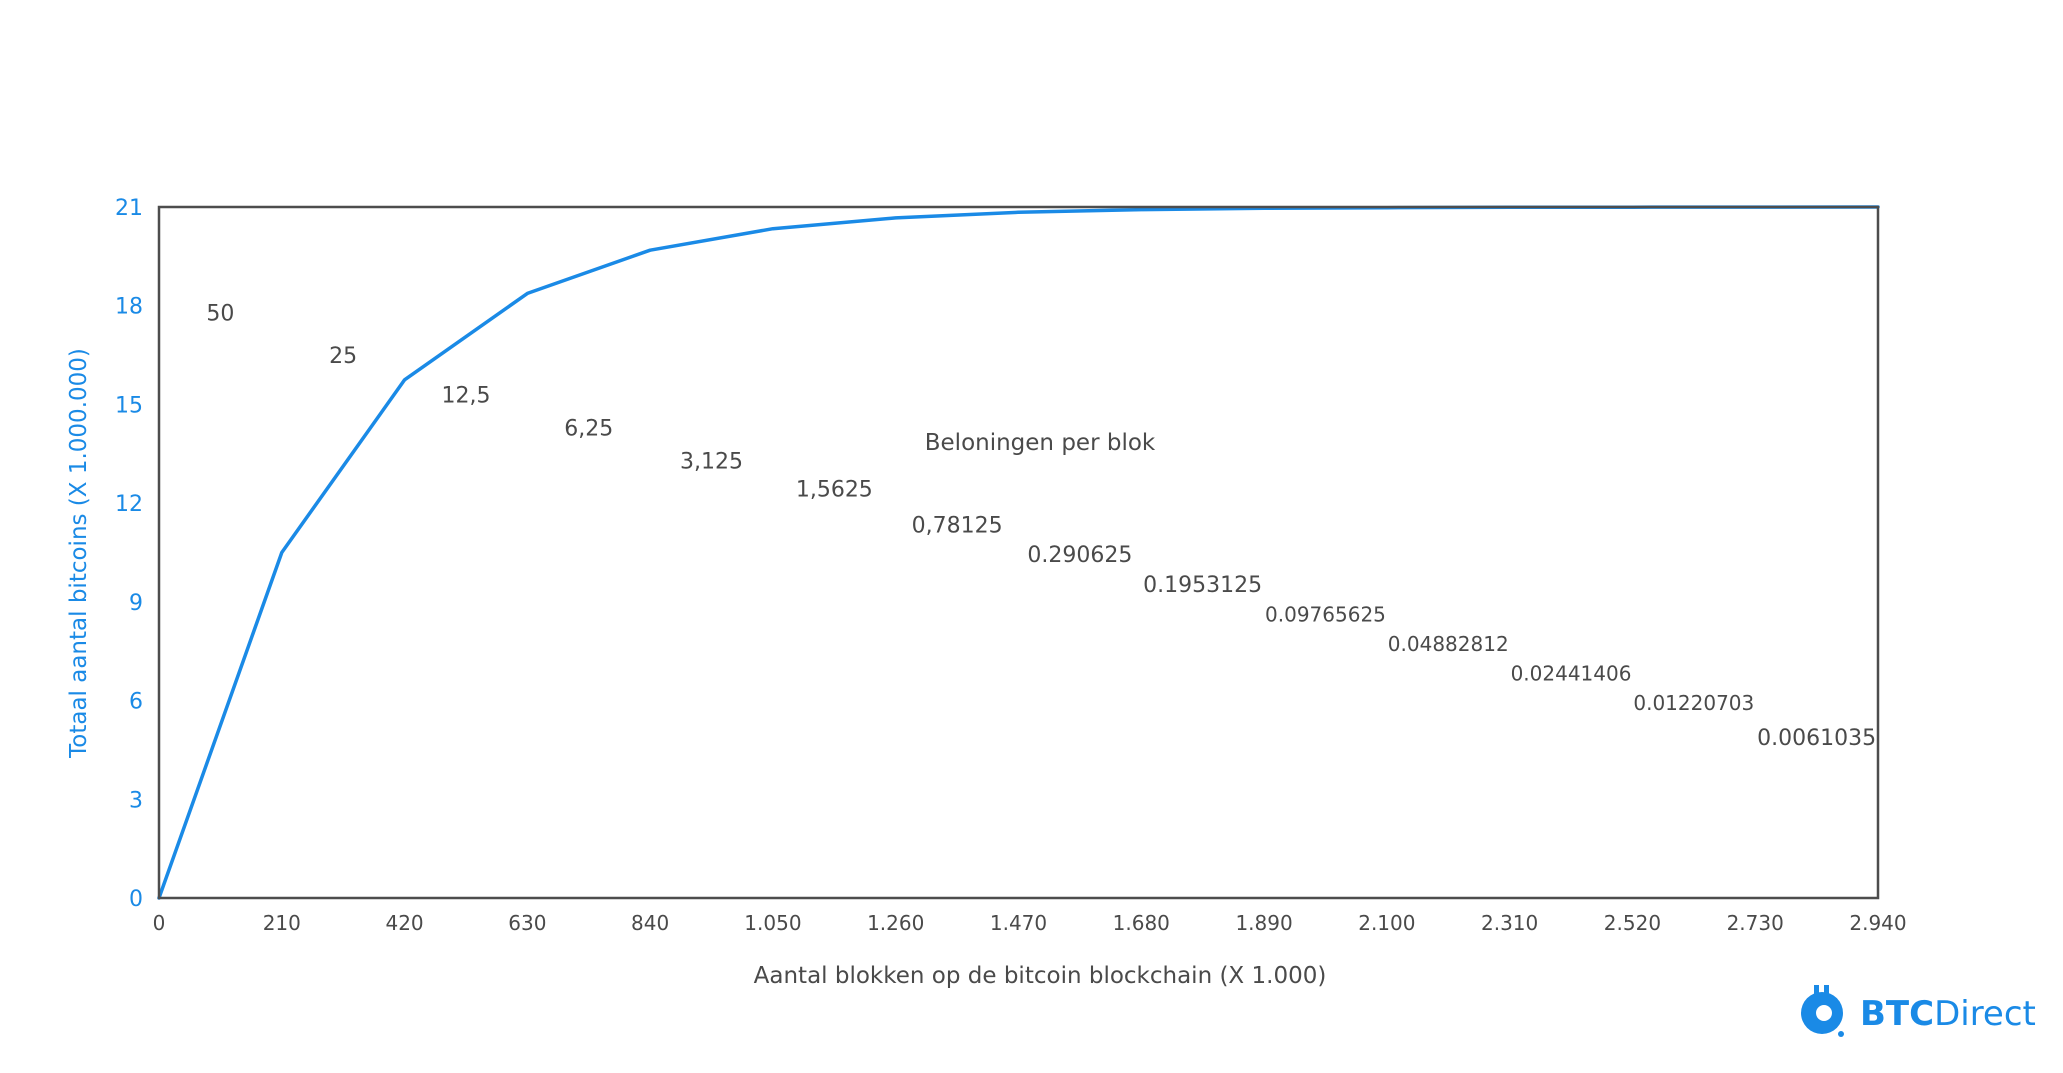  Describe the element at coordinates (1822, 1011) in the screenshot. I see `bitcoin-logo-icon` at that location.